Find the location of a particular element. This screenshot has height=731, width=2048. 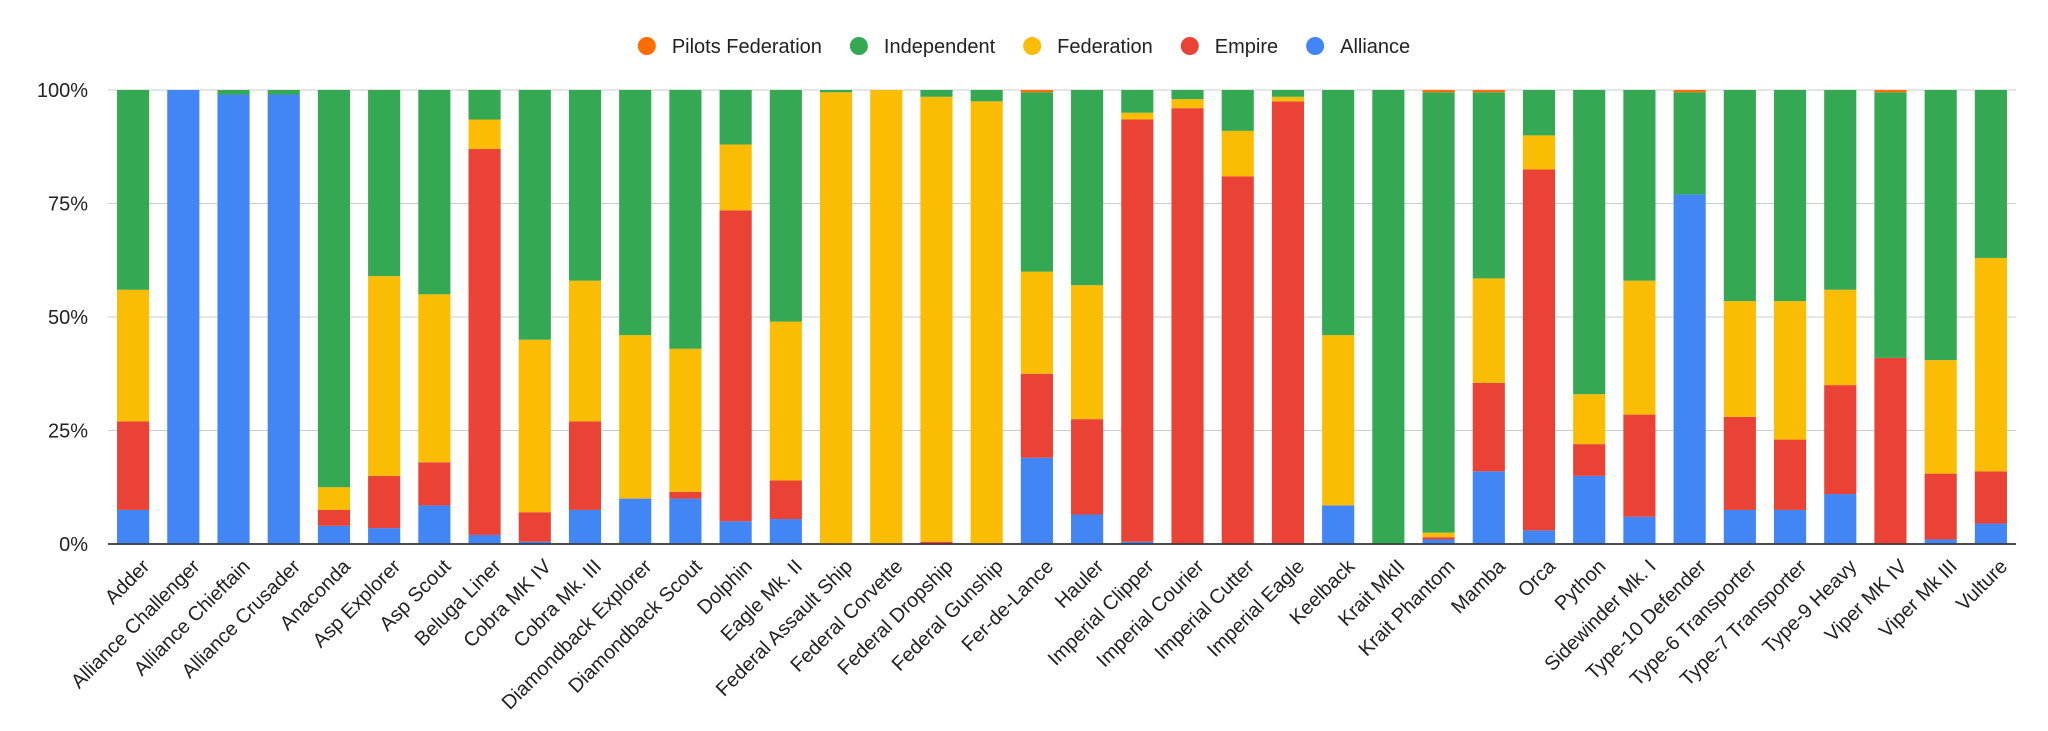

y-tick-label: 100% is located at coordinates (62, 91).